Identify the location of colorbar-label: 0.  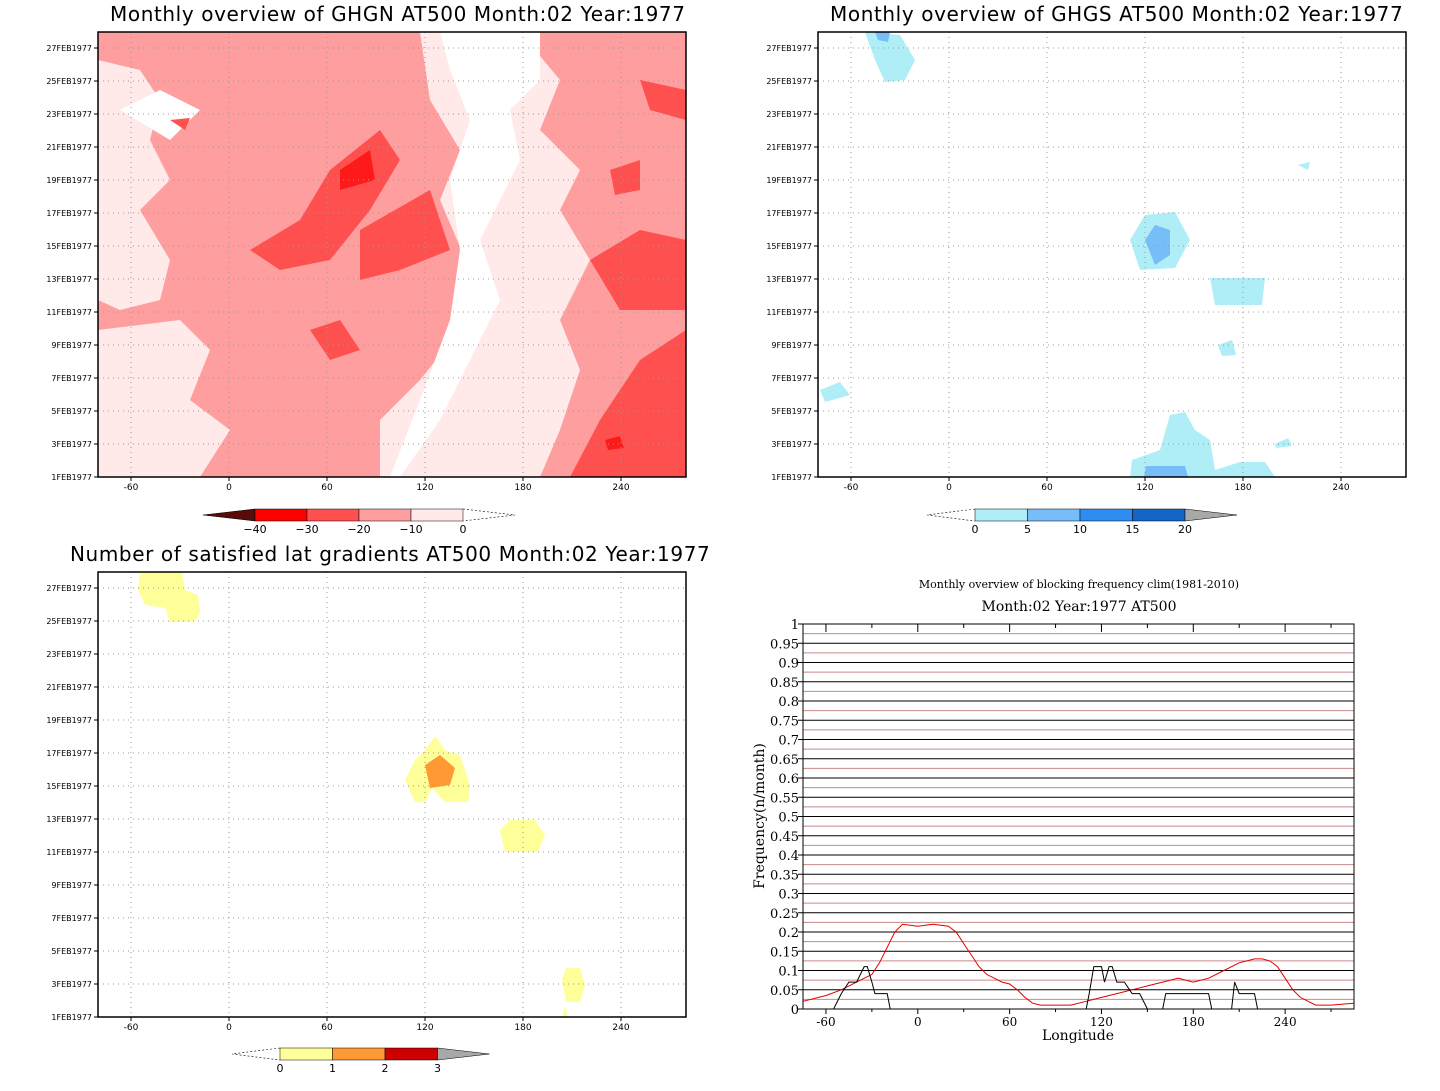
(975, 529).